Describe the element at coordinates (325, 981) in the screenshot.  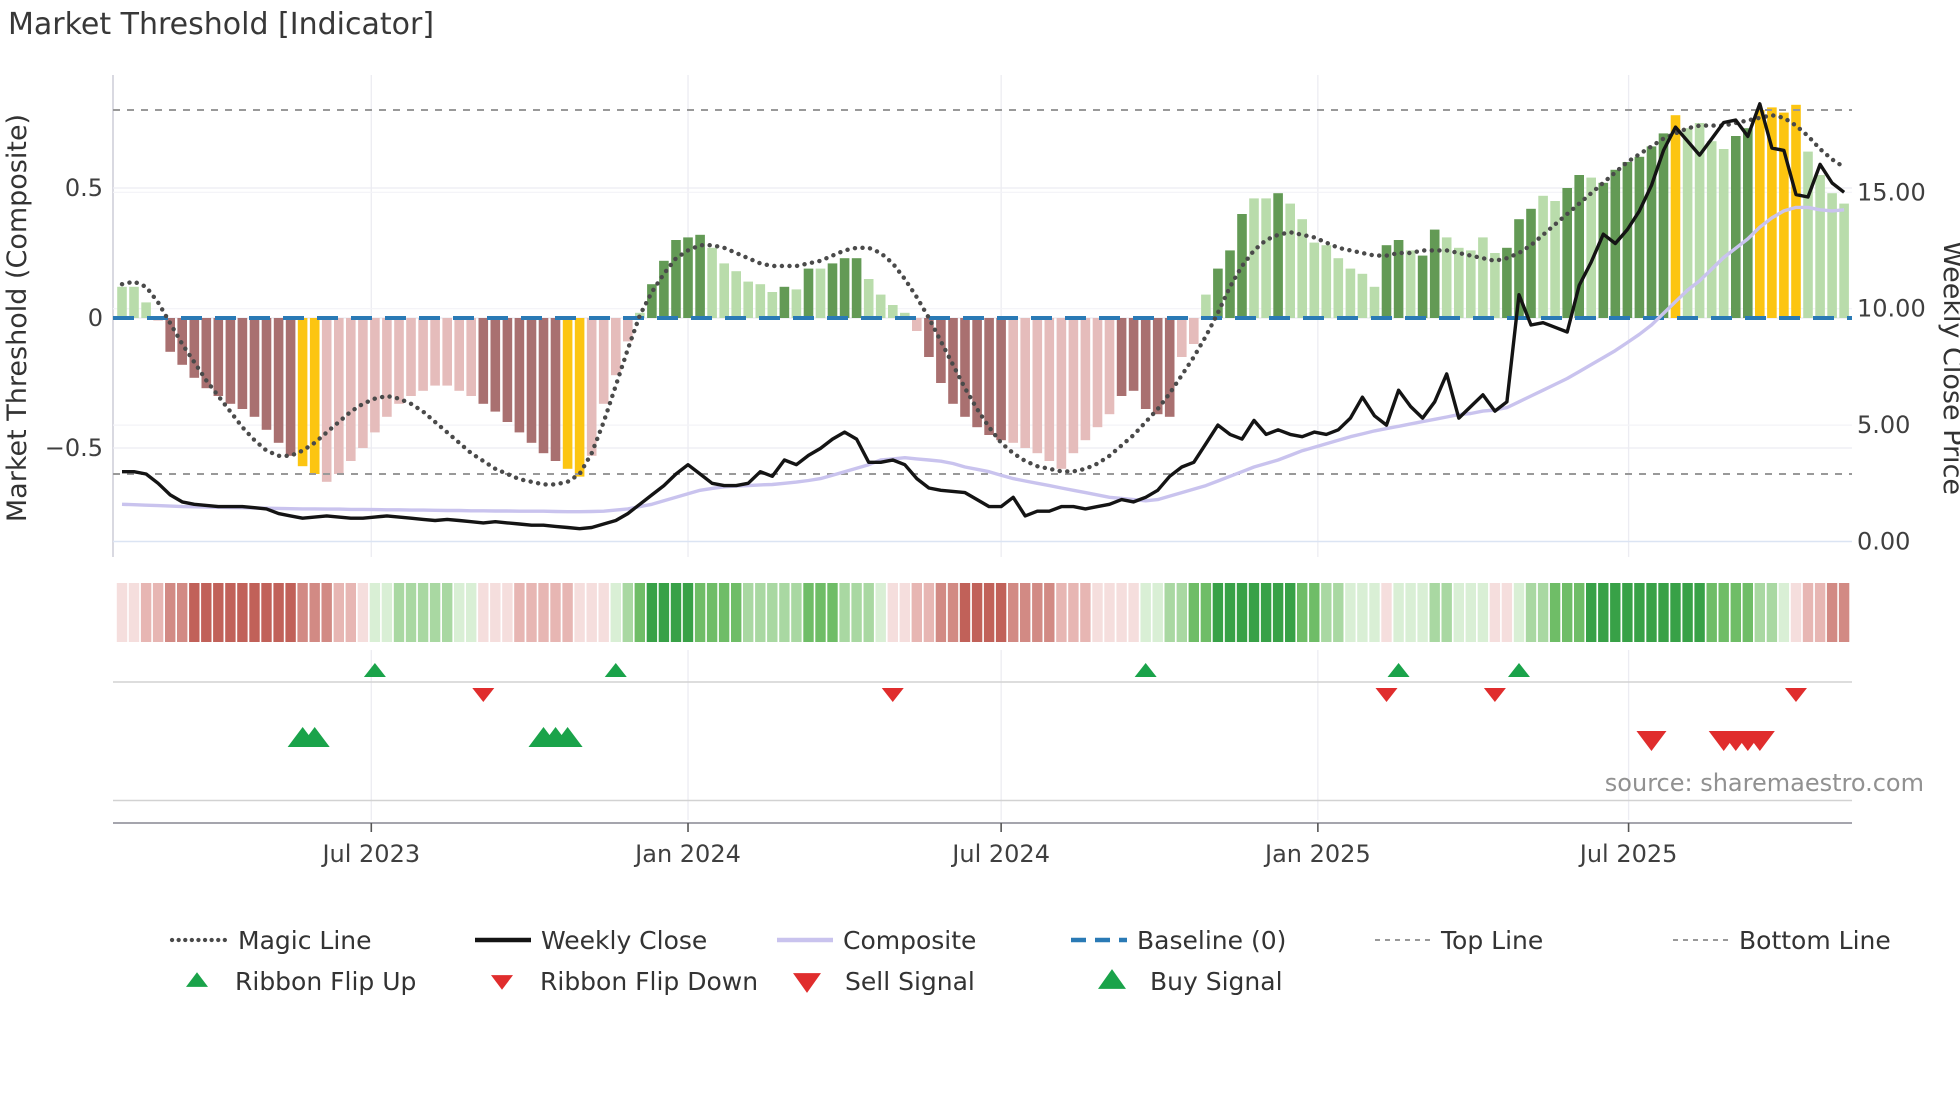
I see `legend-label: Ribbon Flip Up` at that location.